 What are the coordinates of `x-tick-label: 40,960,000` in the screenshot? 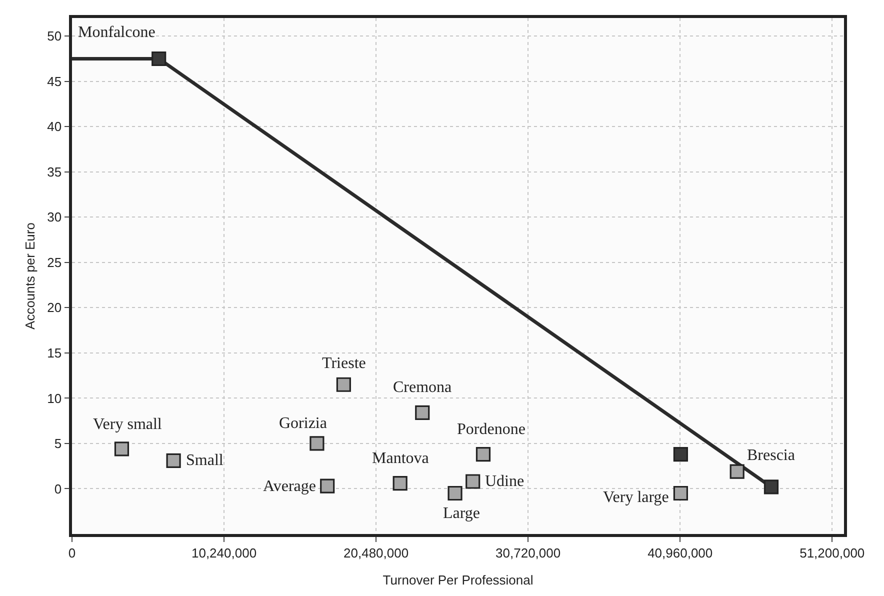 It's located at (680, 552).